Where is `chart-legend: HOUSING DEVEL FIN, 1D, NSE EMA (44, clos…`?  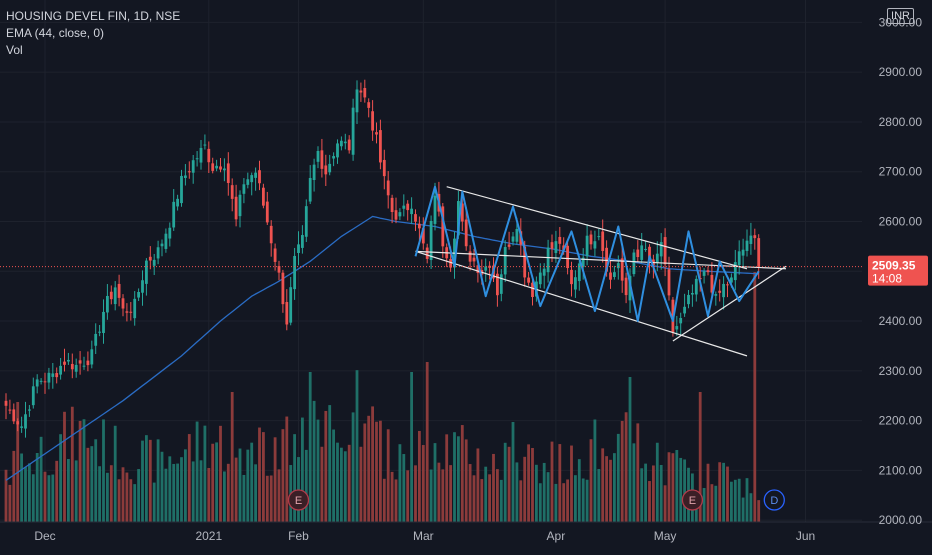 chart-legend: HOUSING DEVEL FIN, 1D, NSE EMA (44, clos… is located at coordinates (93, 33).